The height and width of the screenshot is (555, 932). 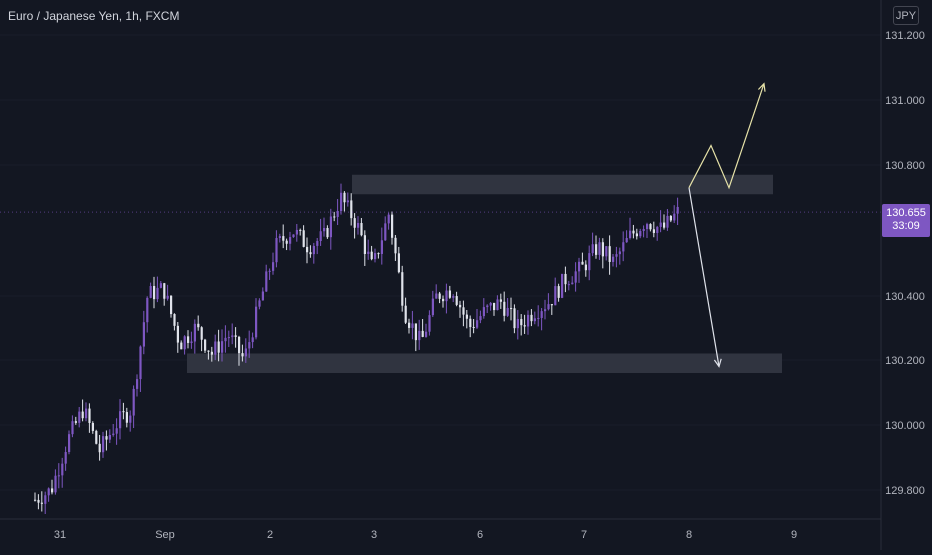 What do you see at coordinates (906, 15) in the screenshot?
I see `currency-button: JPY` at bounding box center [906, 15].